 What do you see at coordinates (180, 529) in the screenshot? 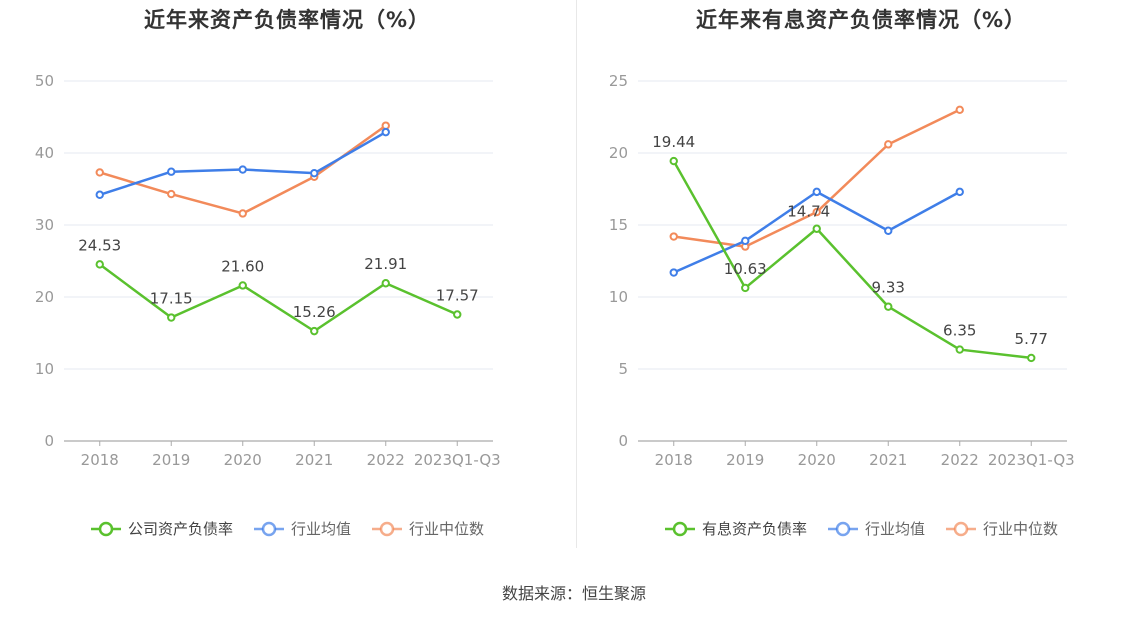
I see `legend-label: 公司资产负债率` at bounding box center [180, 529].